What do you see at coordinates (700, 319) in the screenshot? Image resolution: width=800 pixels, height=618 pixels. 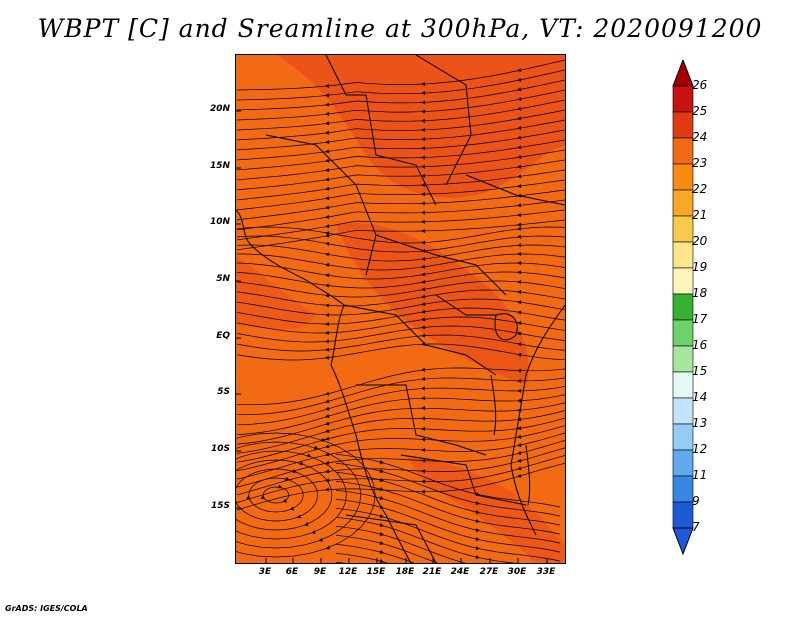 I see `colorbar-label: 17` at bounding box center [700, 319].